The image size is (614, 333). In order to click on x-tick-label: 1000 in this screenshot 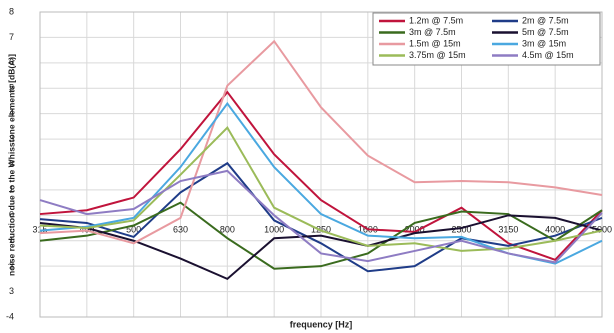, I will do `click(274, 230)`.